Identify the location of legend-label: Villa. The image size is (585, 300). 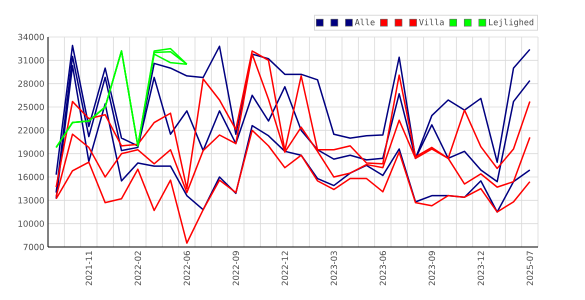
(431, 22).